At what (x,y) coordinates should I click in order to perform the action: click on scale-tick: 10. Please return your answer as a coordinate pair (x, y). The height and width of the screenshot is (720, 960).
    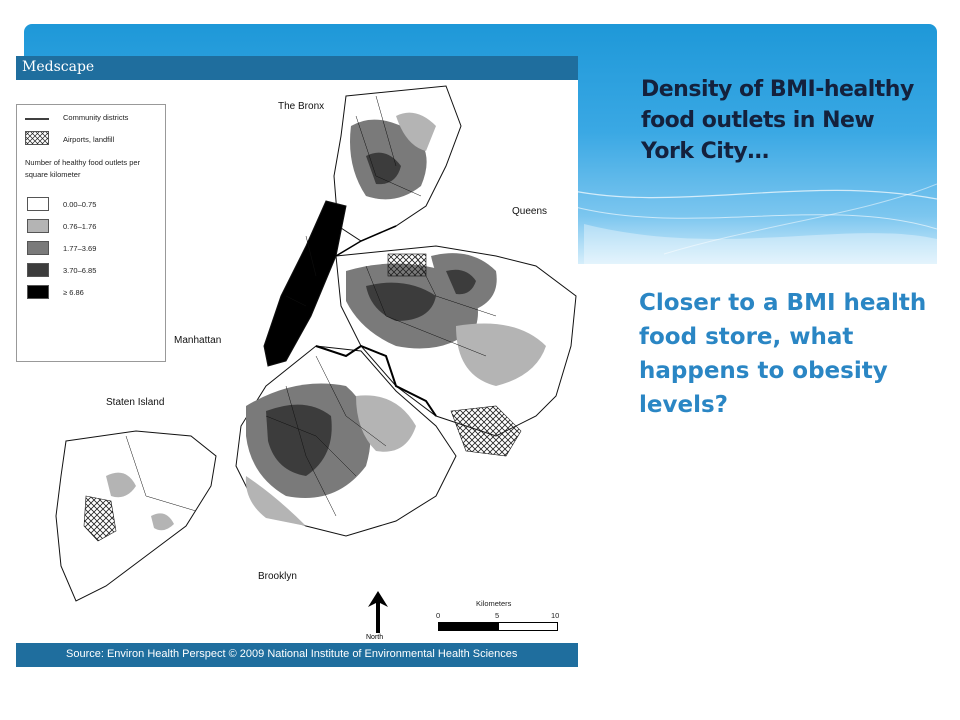
    Looking at the image, I should click on (555, 615).